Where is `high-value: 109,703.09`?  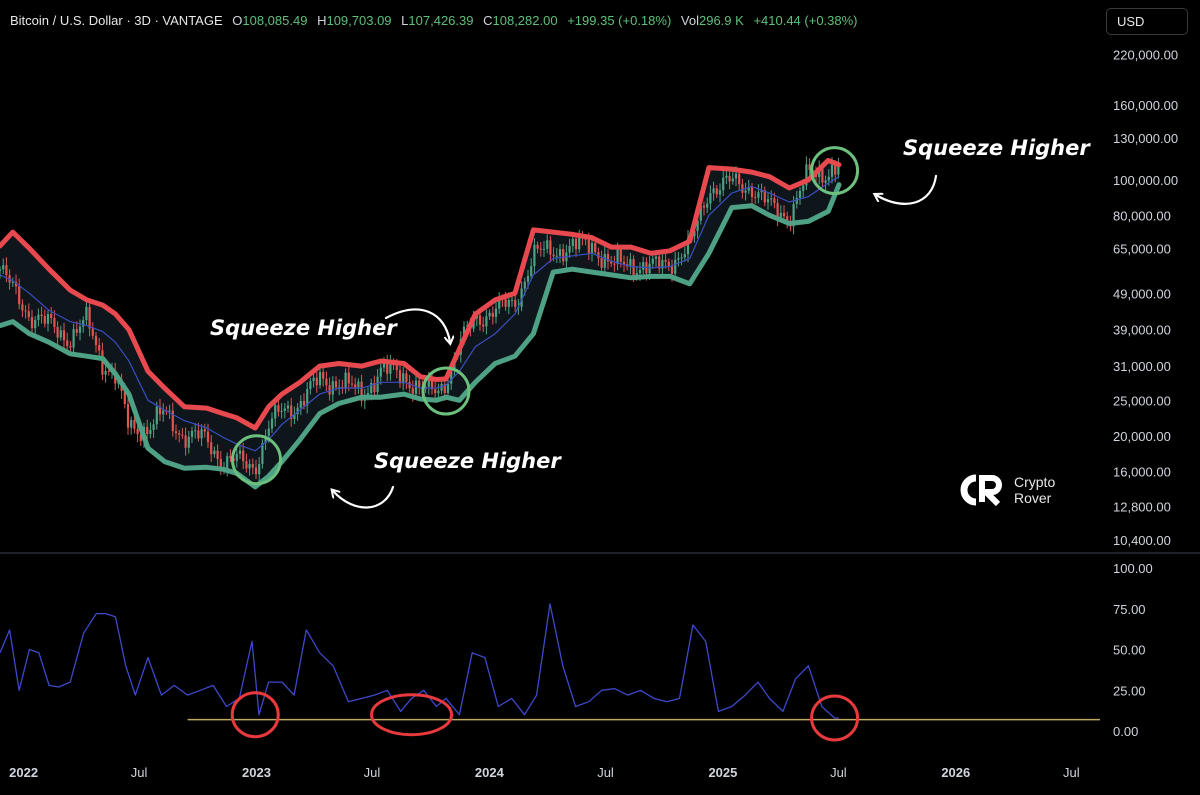
high-value: 109,703.09 is located at coordinates (359, 20).